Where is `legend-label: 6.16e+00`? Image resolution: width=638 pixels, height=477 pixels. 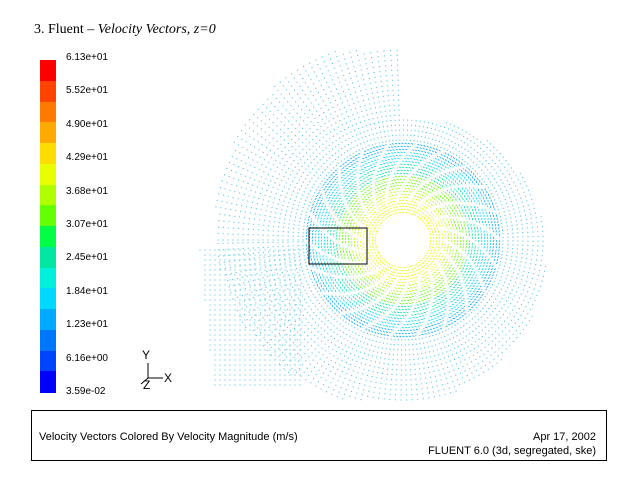
legend-label: 6.16e+00 is located at coordinates (87, 358).